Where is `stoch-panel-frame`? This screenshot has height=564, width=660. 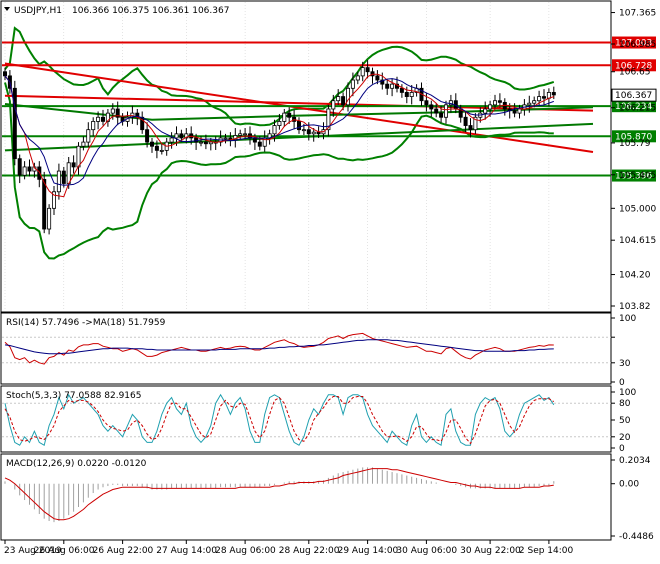 stoch-panel-frame is located at coordinates (306, 419).